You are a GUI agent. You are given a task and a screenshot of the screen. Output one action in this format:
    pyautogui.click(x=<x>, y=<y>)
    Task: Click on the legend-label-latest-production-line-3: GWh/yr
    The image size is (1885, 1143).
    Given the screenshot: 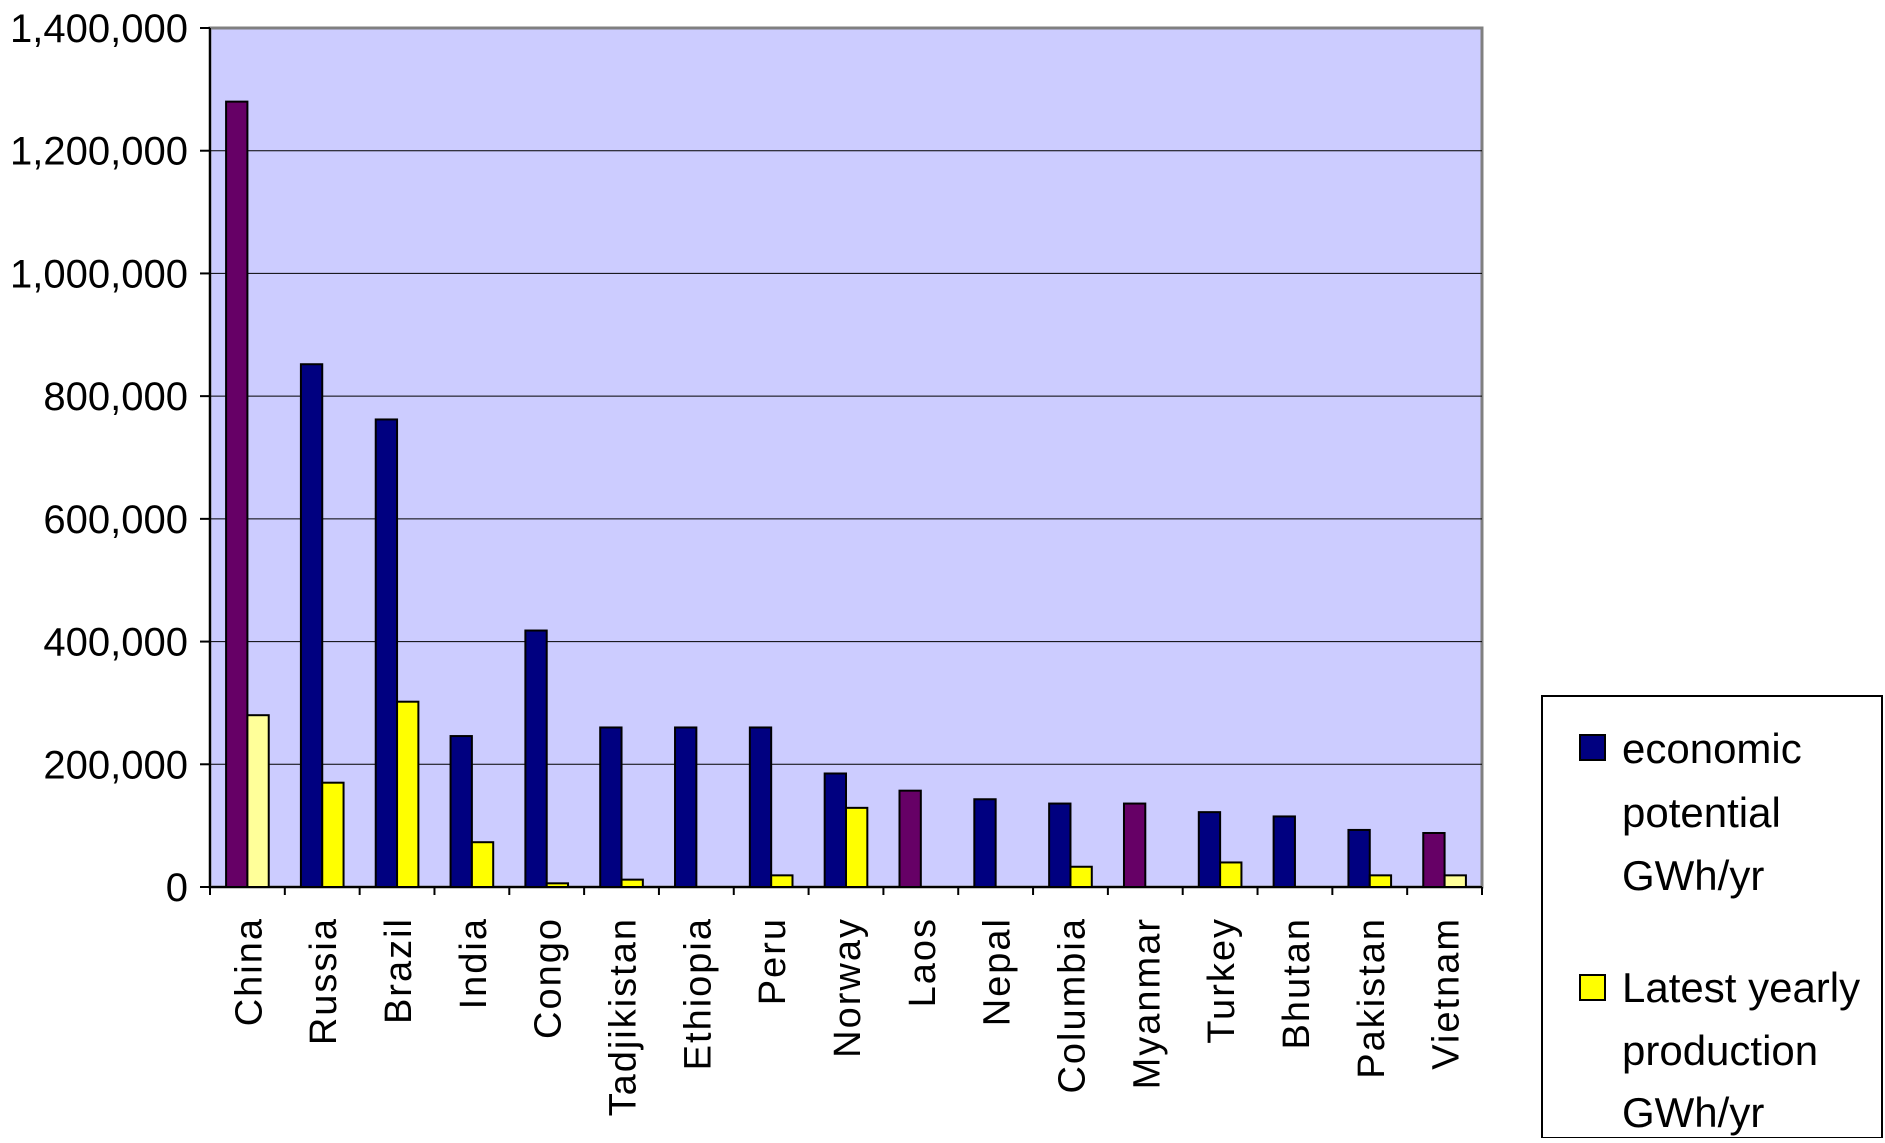 What is the action you would take?
    pyautogui.click(x=1693, y=1112)
    